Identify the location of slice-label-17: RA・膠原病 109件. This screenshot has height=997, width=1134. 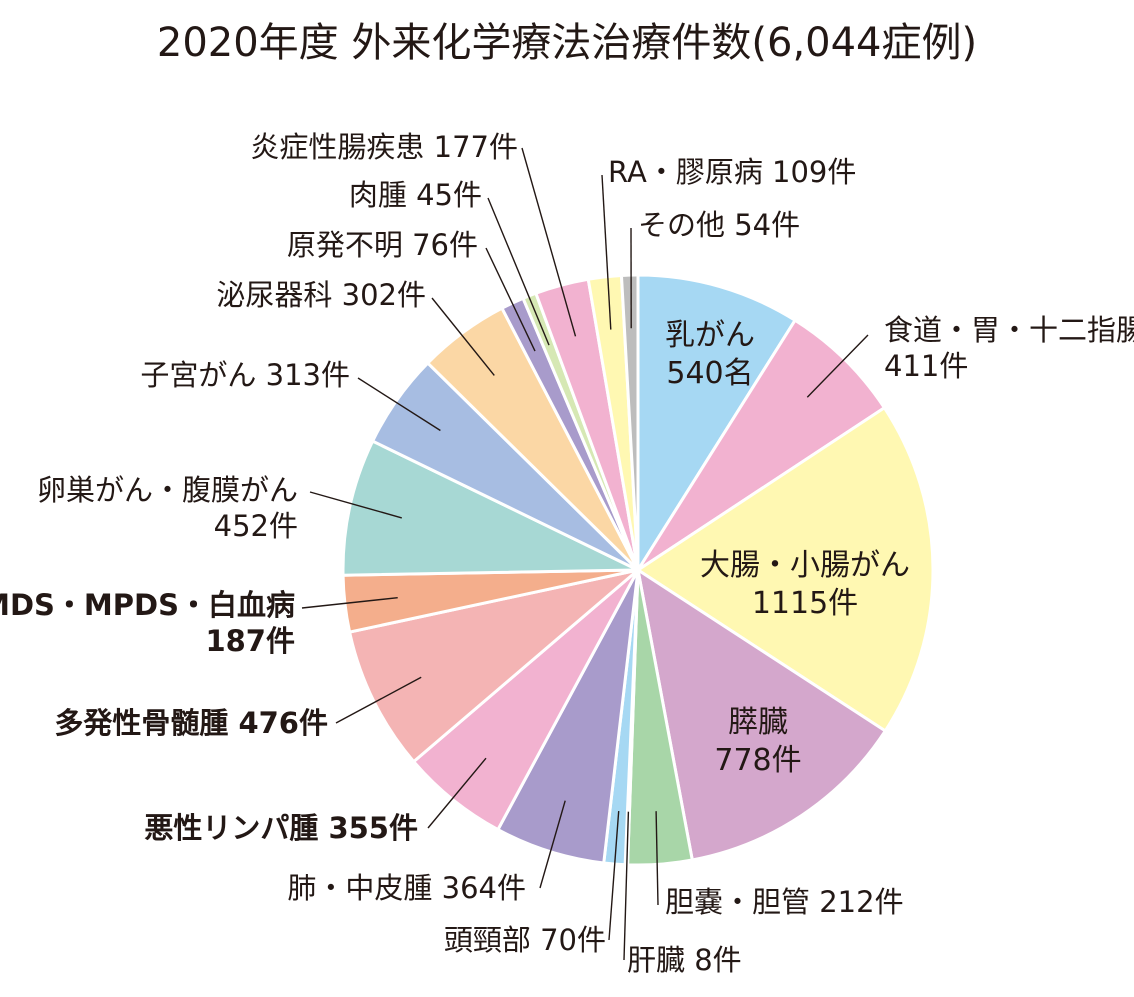
(732, 172).